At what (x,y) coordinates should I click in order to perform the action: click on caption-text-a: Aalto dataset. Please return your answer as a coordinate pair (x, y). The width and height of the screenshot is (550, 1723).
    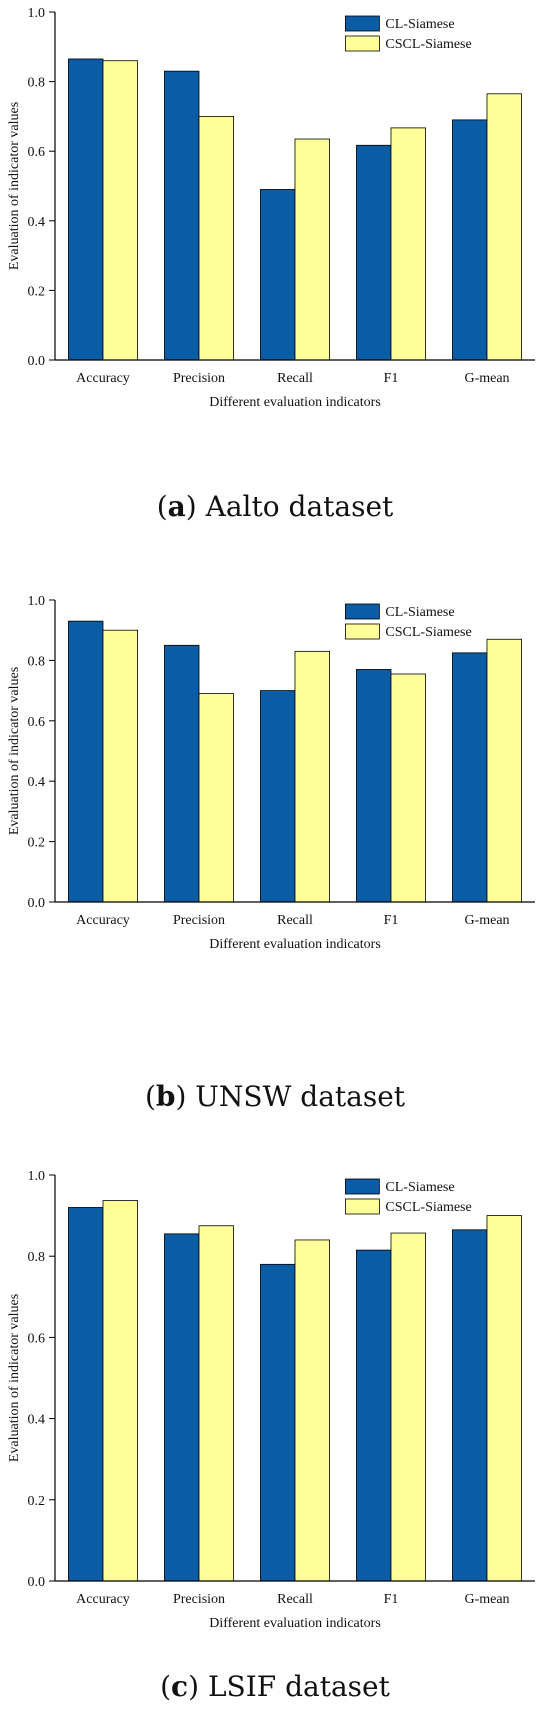
    Looking at the image, I should click on (295, 506).